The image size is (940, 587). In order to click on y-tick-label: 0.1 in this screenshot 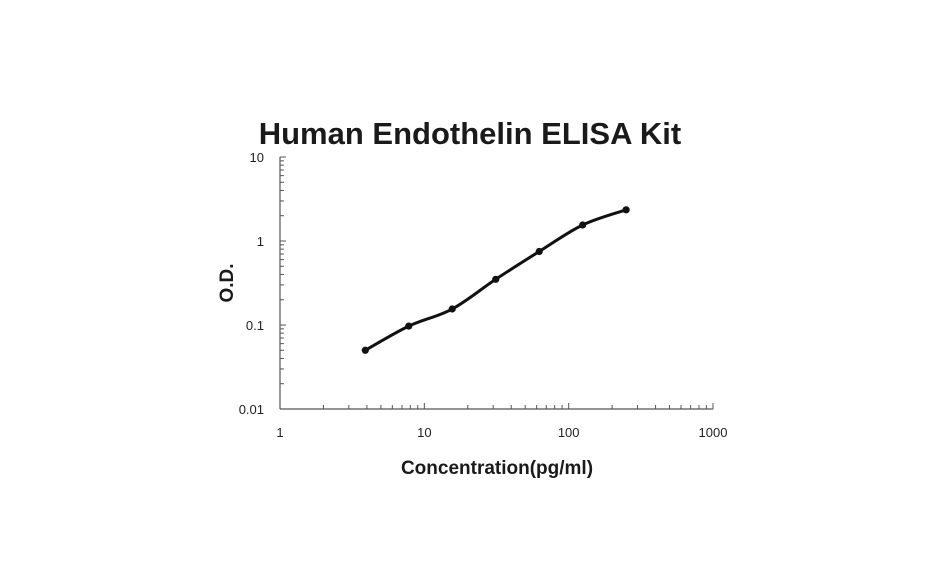, I will do `click(255, 325)`.